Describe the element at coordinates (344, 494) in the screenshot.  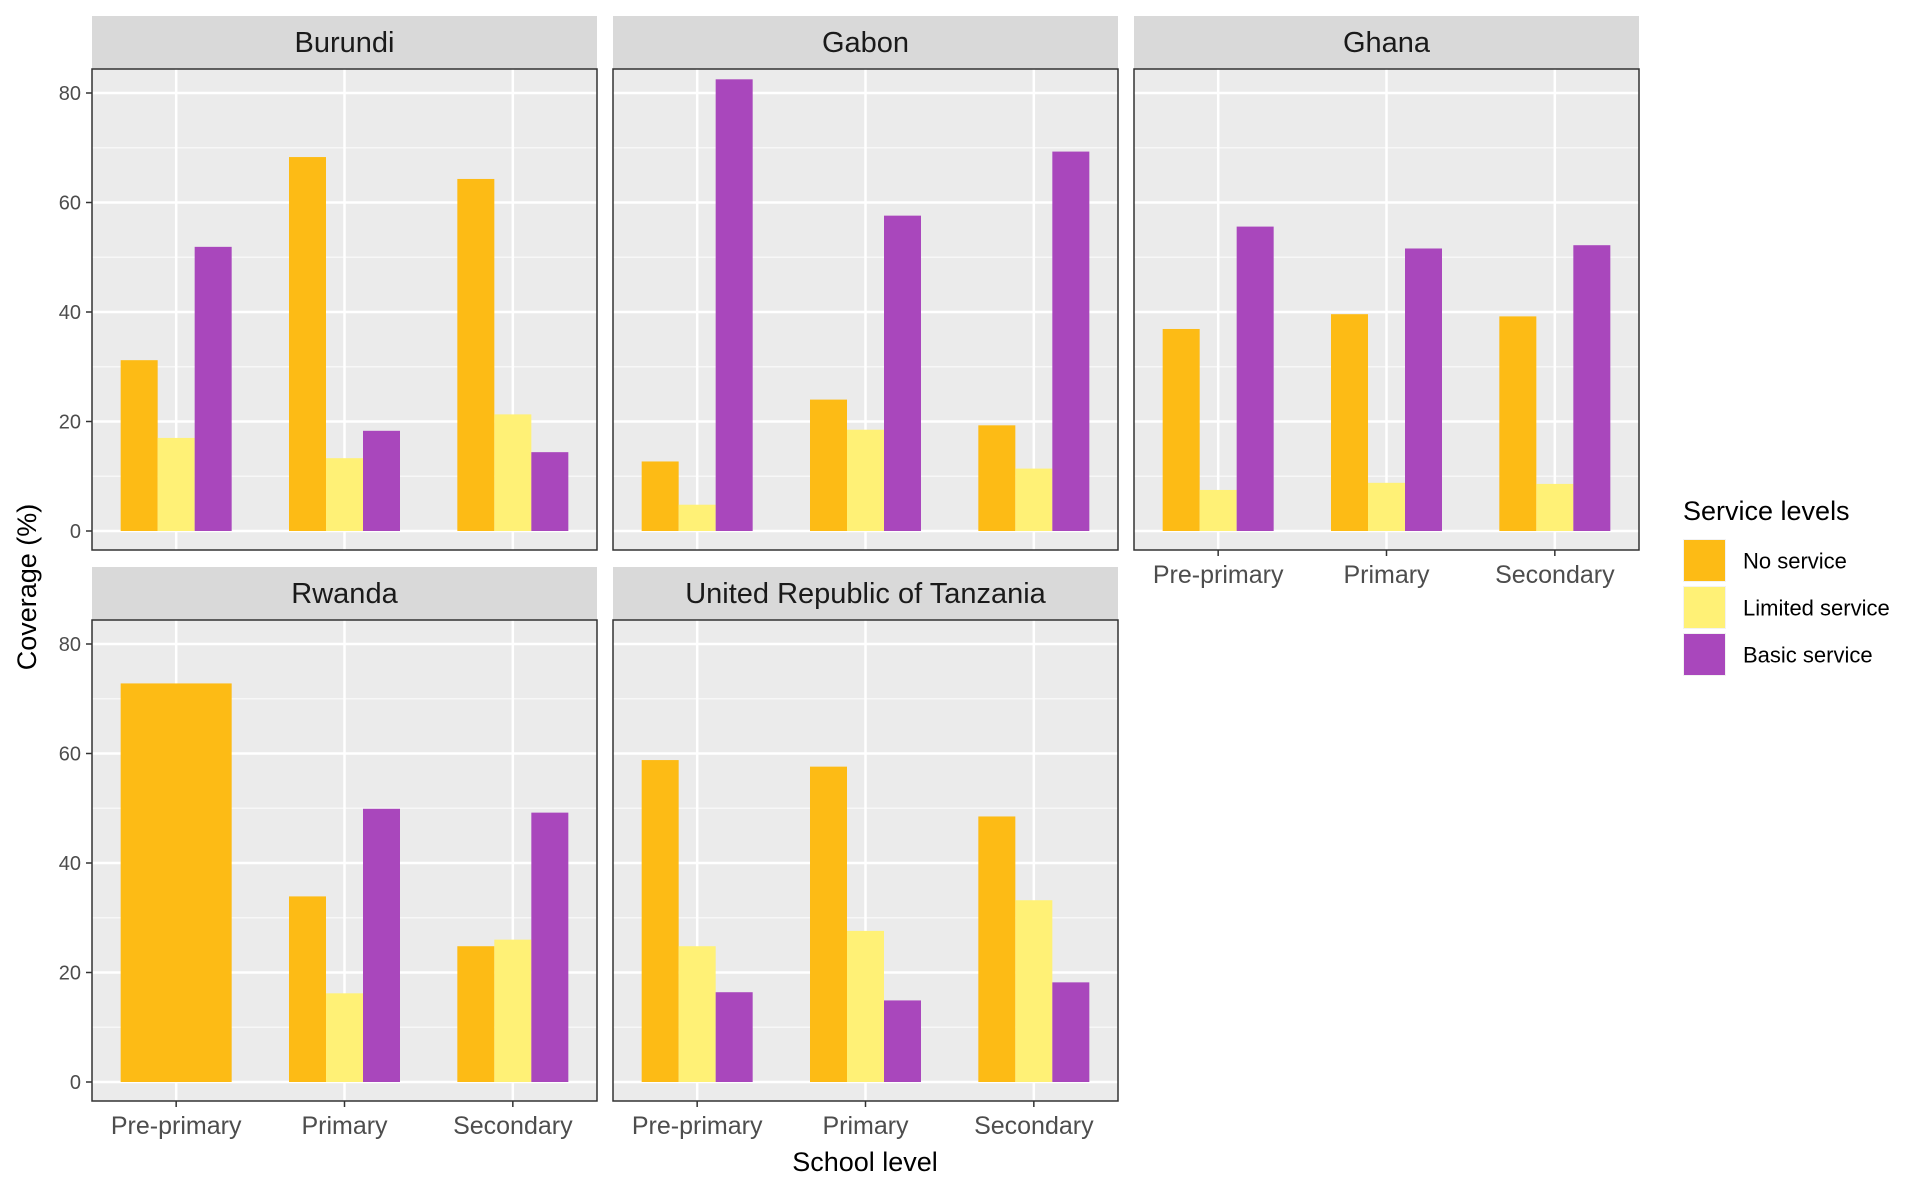
I see `bar-burundi-primary-limited-service` at that location.